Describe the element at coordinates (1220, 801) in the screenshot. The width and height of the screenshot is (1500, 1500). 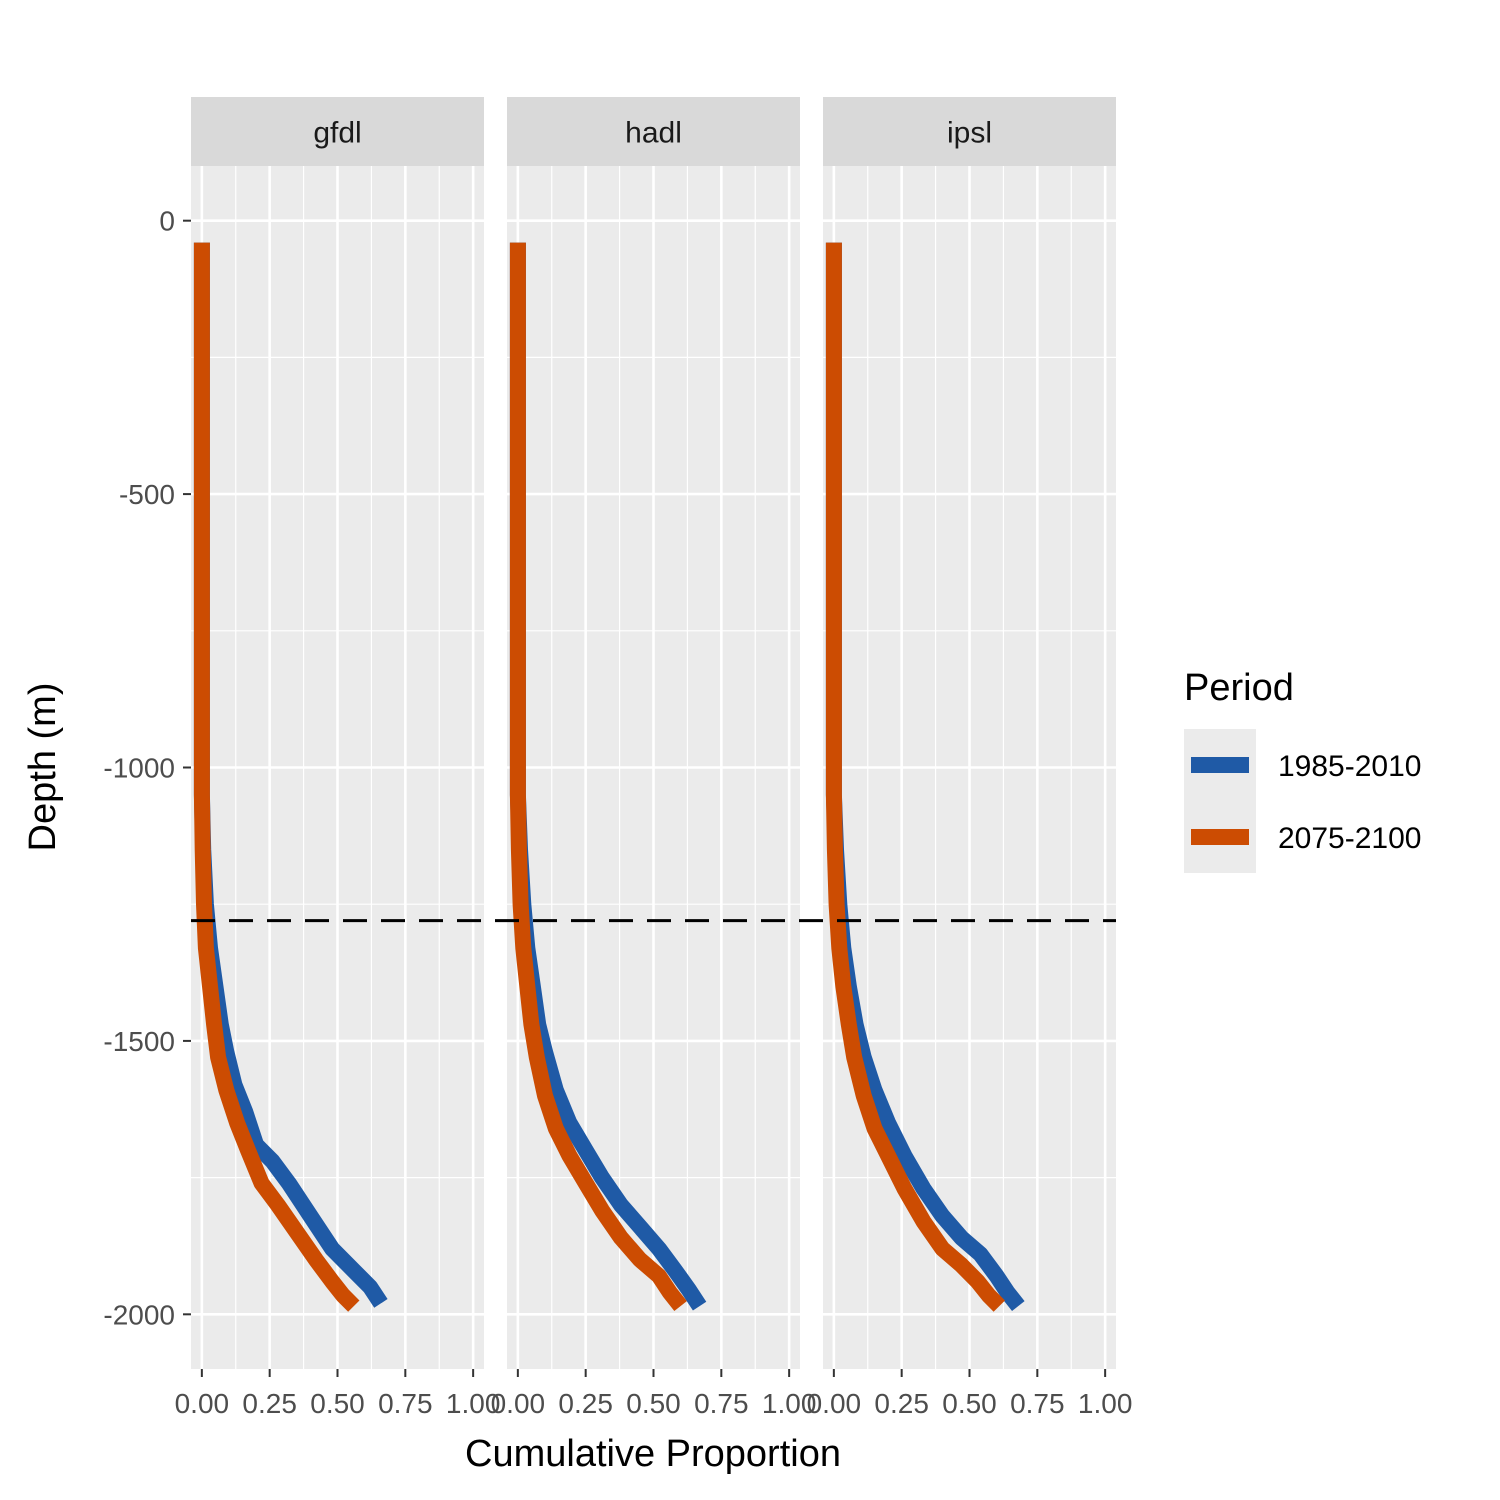
I see `legend-key-background` at that location.